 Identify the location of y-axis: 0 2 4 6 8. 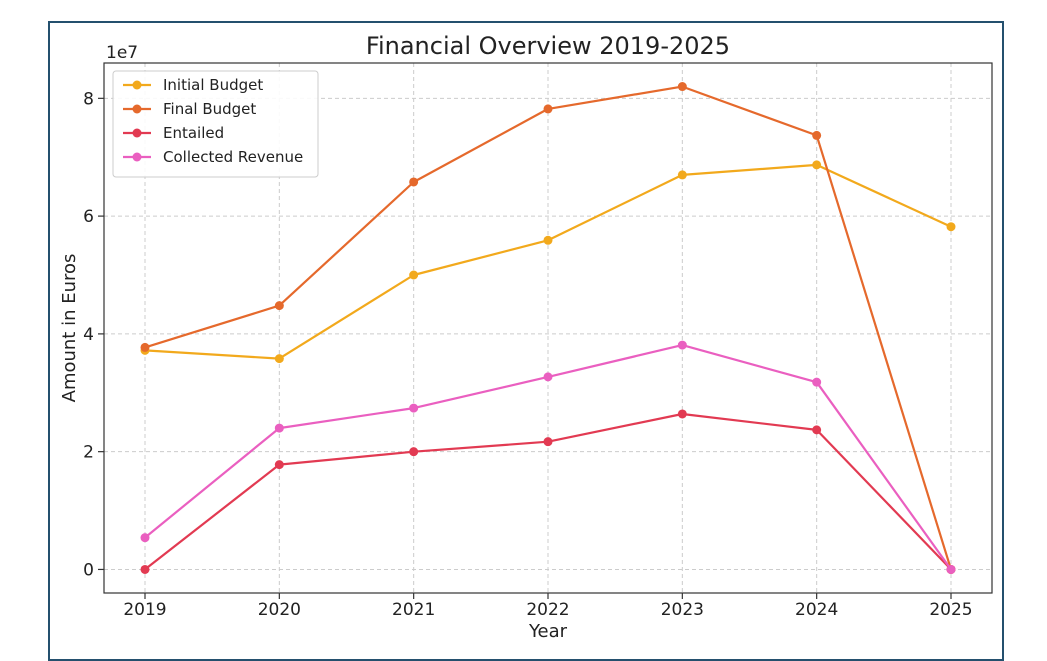
(93, 334).